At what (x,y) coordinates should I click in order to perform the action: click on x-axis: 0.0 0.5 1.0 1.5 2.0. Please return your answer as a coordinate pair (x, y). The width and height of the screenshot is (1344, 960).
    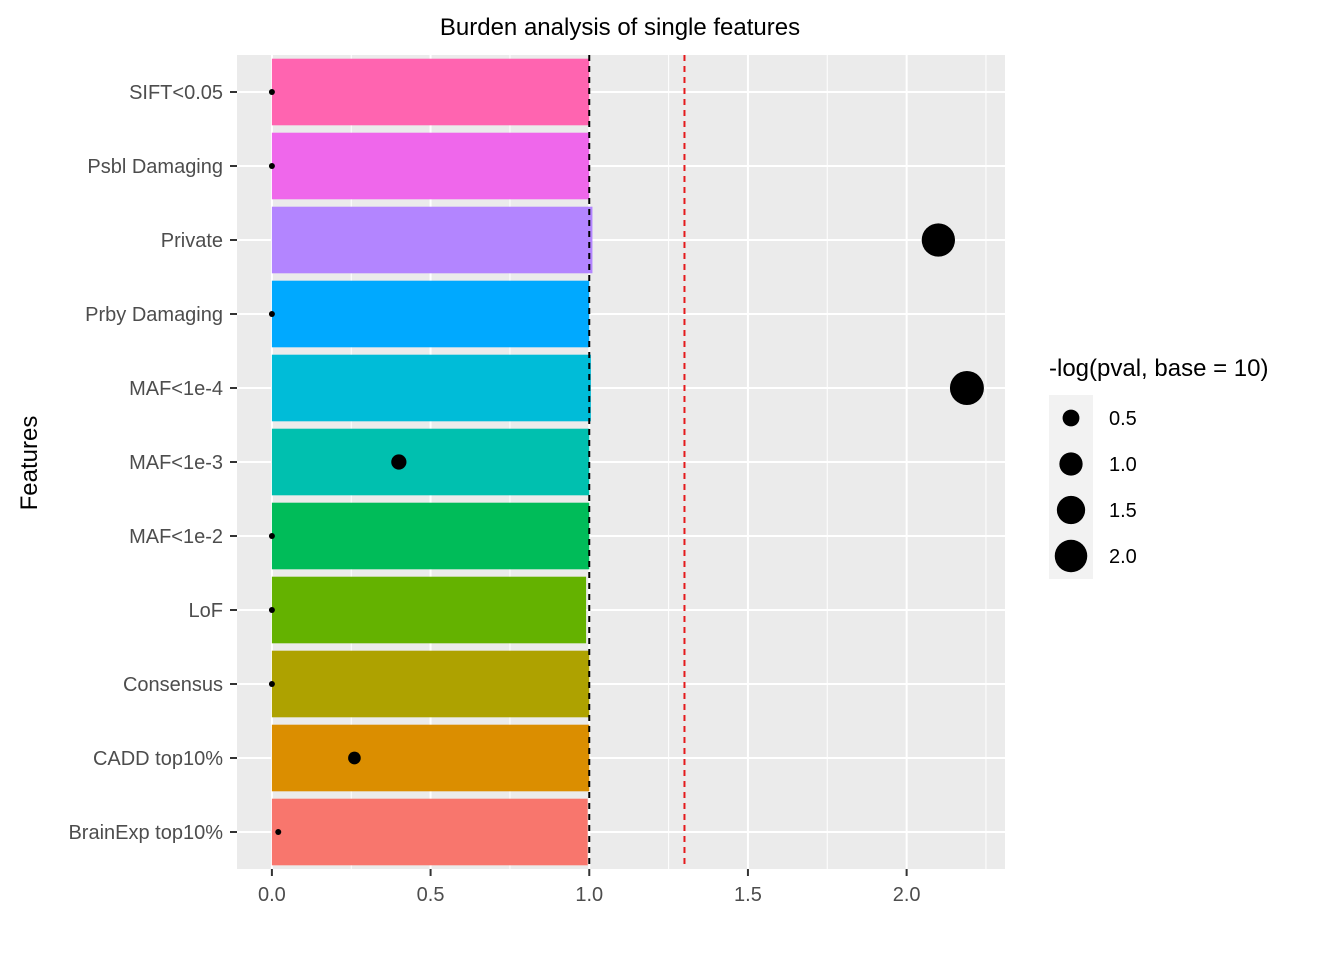
    Looking at the image, I should click on (589, 887).